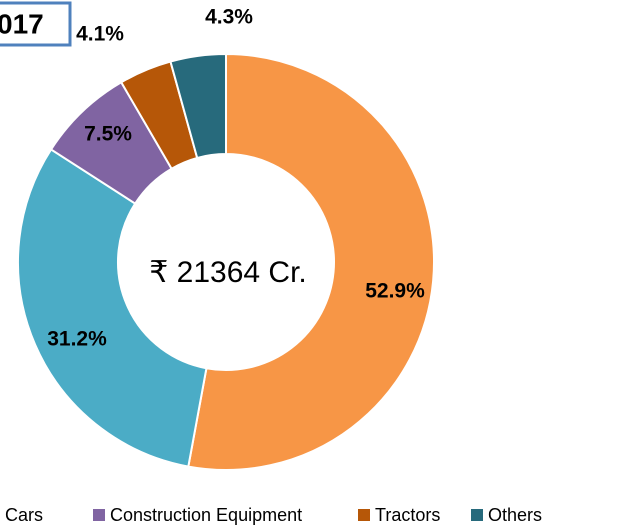  What do you see at coordinates (22, 23) in the screenshot?
I see `chart-title: 017` at bounding box center [22, 23].